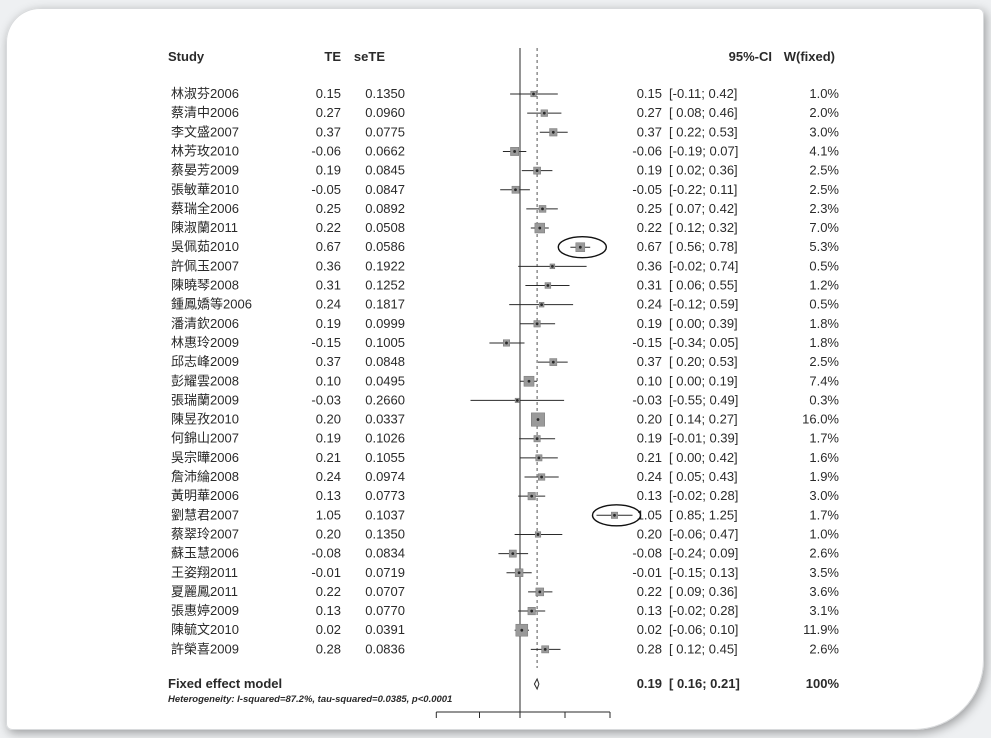 The image size is (991, 738). I want to click on study-ci: [-0.12; 0.59], so click(703, 304).